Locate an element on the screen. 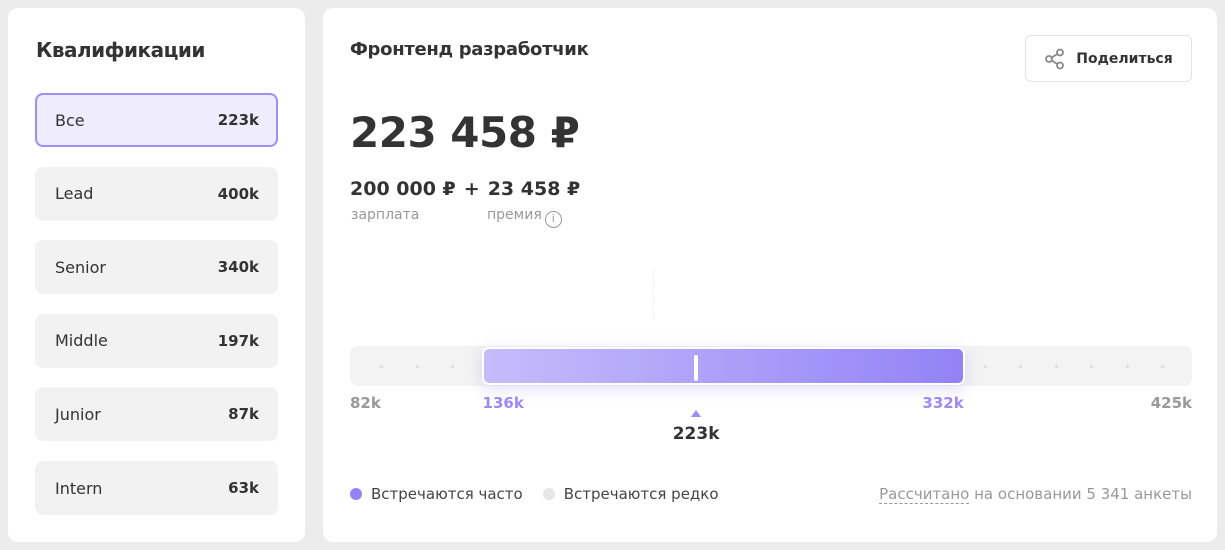 The width and height of the screenshot is (1225, 550). qualification-item-senior: Senior 340k is located at coordinates (156, 267).